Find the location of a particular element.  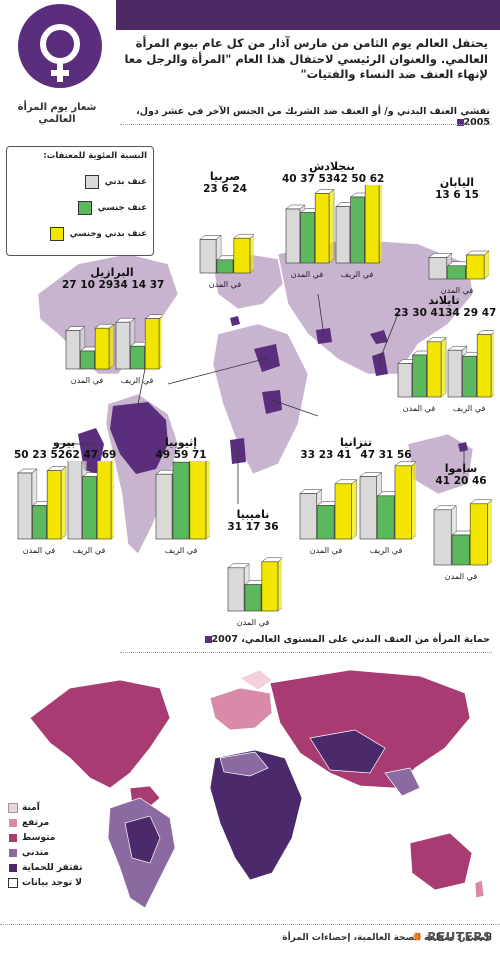

logo-caption: شعار يوم المرأة العالمي is located at coordinates (57, 113).